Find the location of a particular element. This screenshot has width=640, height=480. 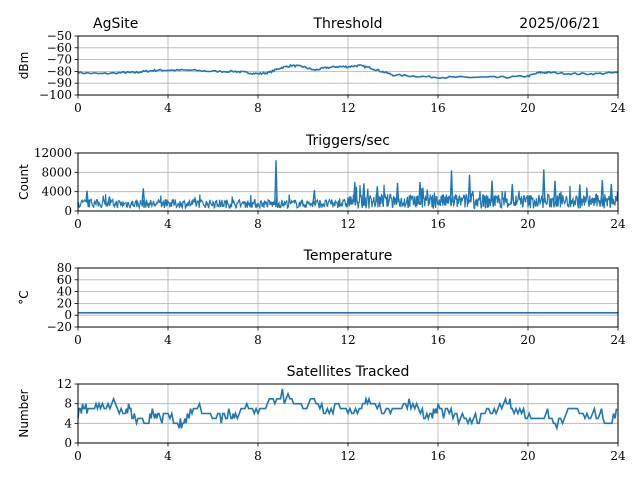

y-tick-label: 20 is located at coordinates (64, 303).